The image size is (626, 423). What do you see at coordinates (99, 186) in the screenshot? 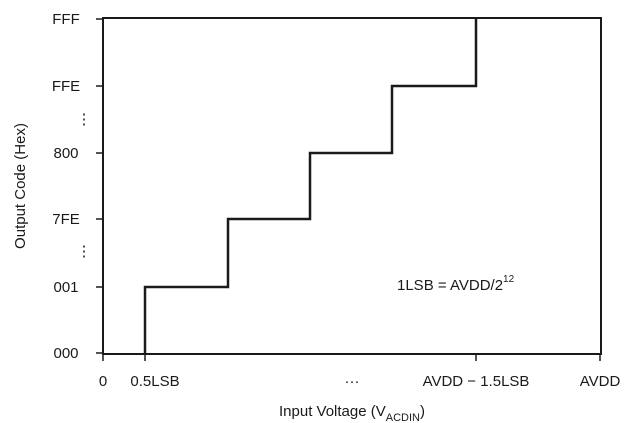
I see `y-axis-ticks` at bounding box center [99, 186].